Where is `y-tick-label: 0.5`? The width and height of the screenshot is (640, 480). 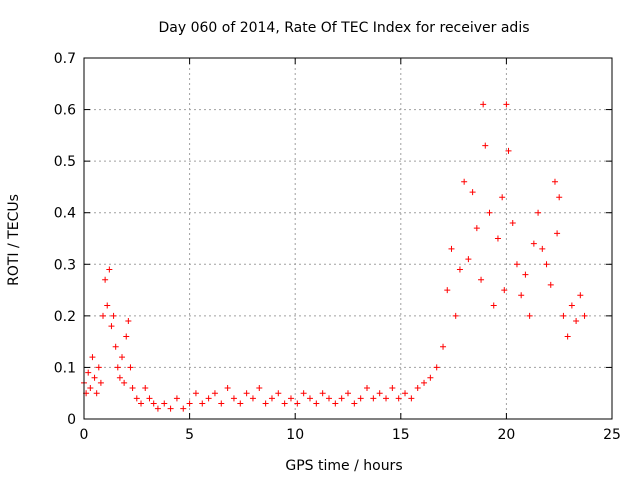 y-tick-label: 0.5 is located at coordinates (65, 162).